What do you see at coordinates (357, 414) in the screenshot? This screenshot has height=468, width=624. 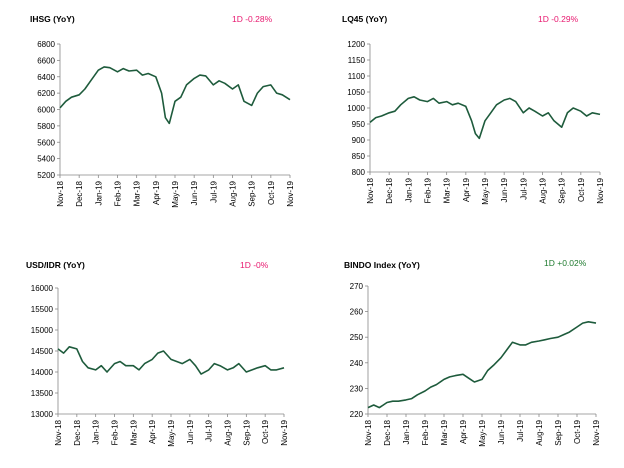 I see `y-tick-label: 220` at bounding box center [357, 414].